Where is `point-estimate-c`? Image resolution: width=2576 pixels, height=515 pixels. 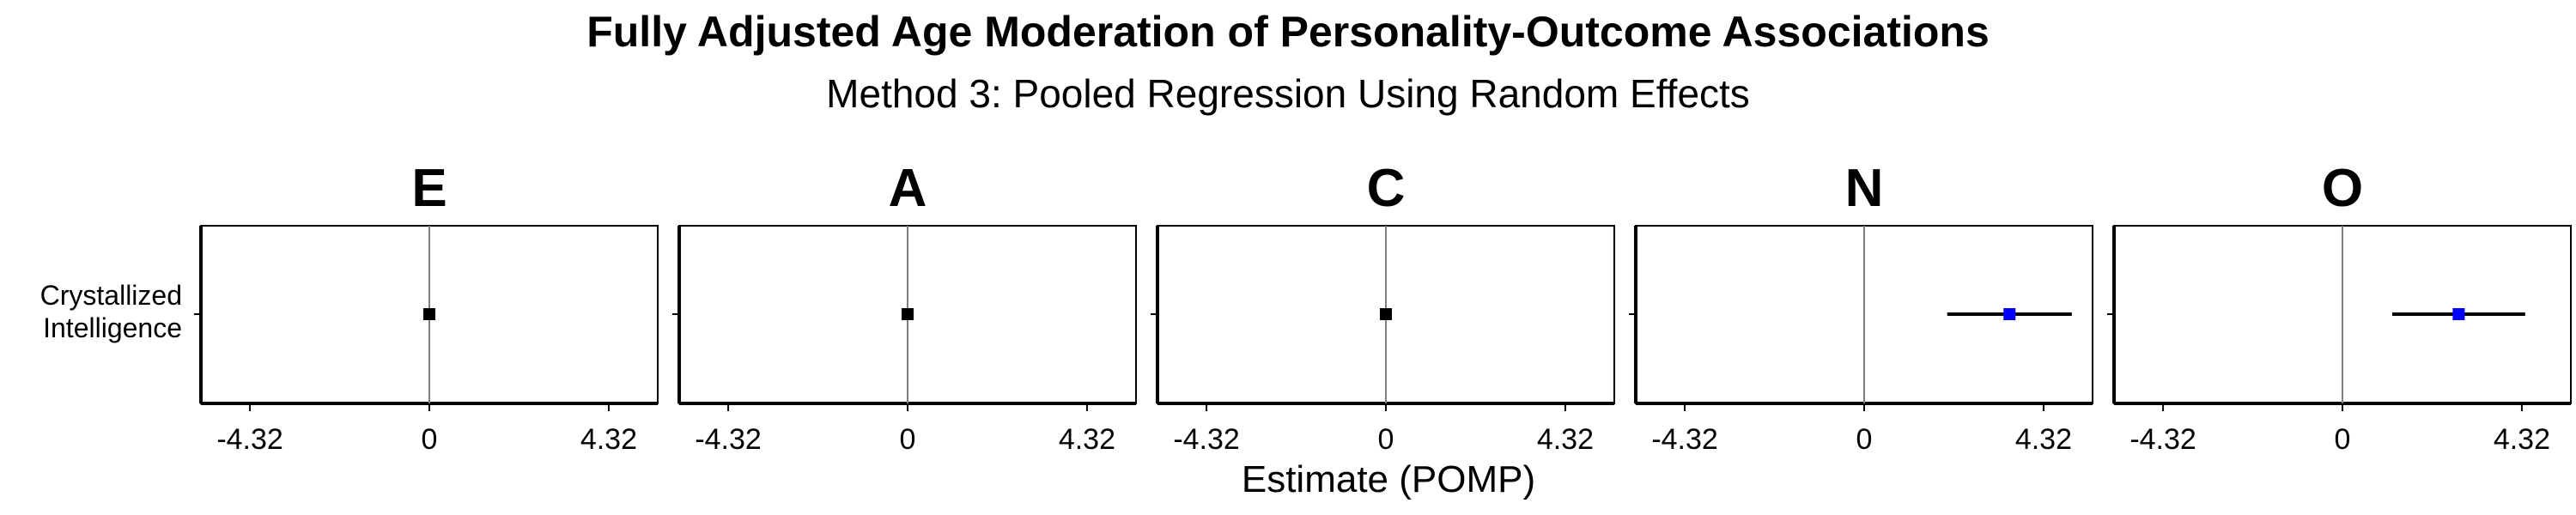
point-estimate-c is located at coordinates (1386, 314).